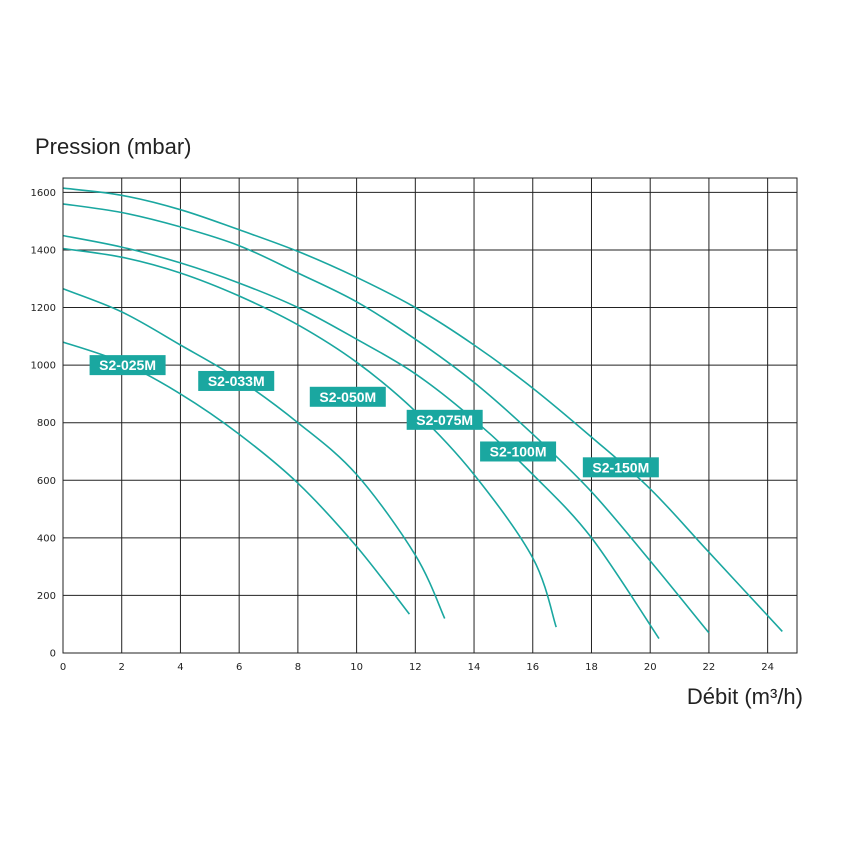 The height and width of the screenshot is (850, 850). Describe the element at coordinates (43, 250) in the screenshot. I see `y-tick-label: 1400` at that location.